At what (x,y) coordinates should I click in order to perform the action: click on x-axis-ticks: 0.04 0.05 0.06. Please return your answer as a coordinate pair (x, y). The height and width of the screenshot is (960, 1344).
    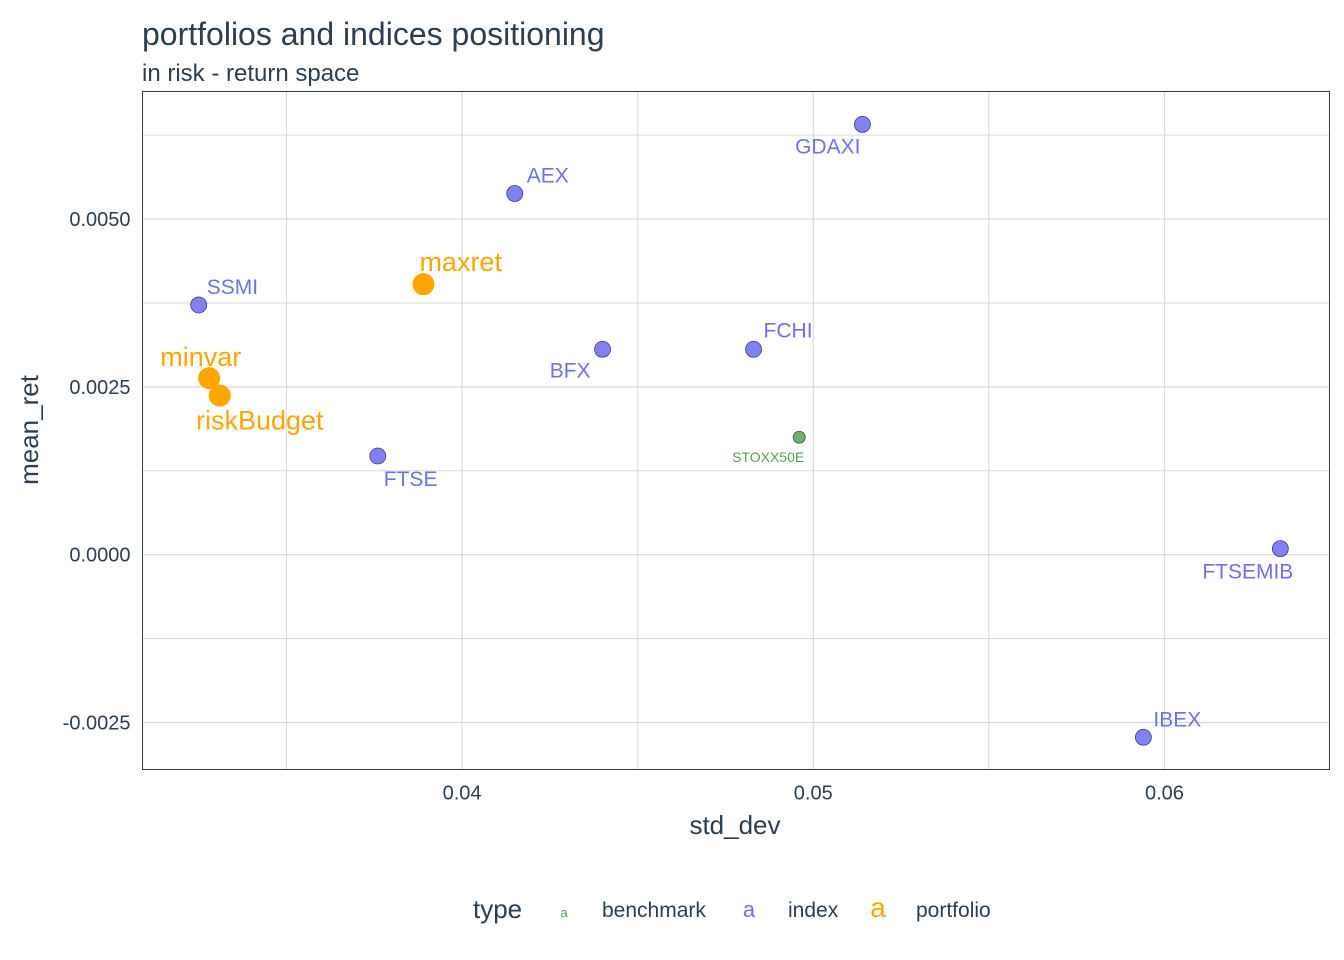
    Looking at the image, I should click on (813, 794).